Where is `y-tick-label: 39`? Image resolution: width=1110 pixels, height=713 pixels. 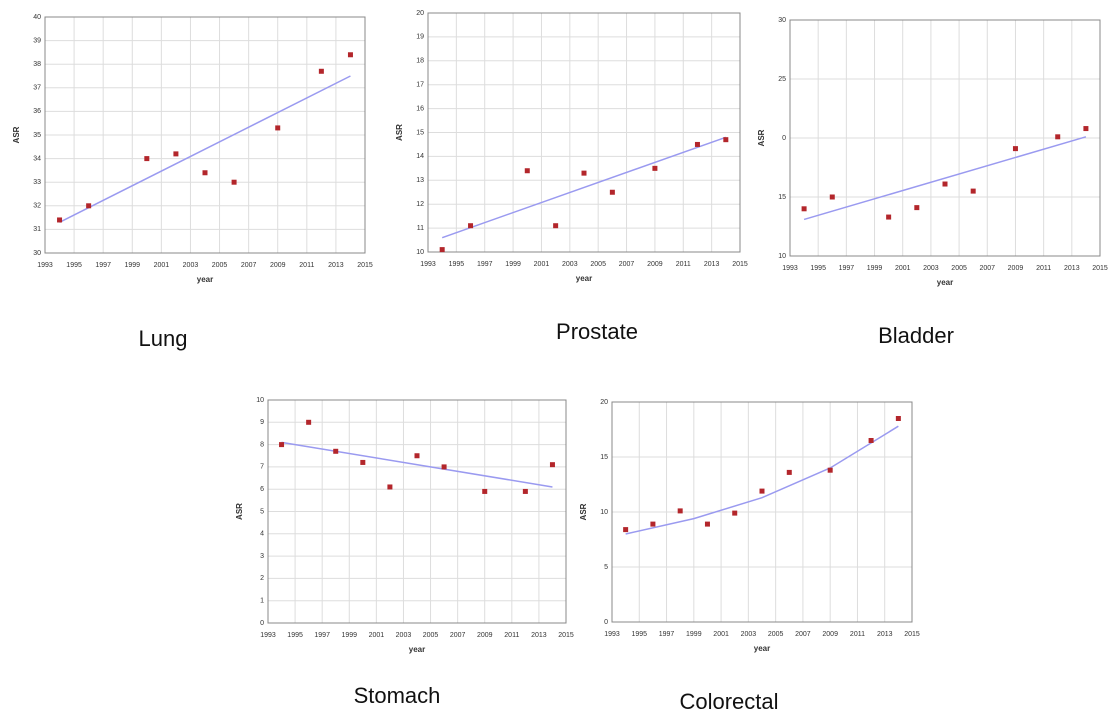 y-tick-label: 39 is located at coordinates (37, 40).